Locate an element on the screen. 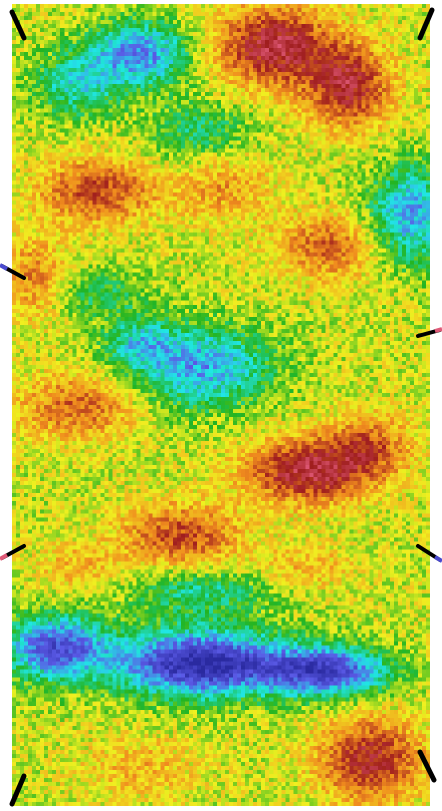 The width and height of the screenshot is (442, 811). corner-tick-bottom-left is located at coordinates (18, 790).